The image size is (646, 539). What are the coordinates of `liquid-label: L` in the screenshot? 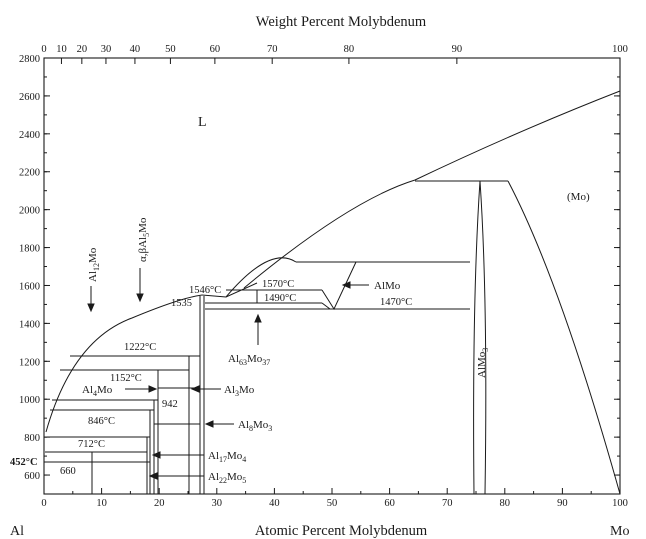 It's located at (202, 122).